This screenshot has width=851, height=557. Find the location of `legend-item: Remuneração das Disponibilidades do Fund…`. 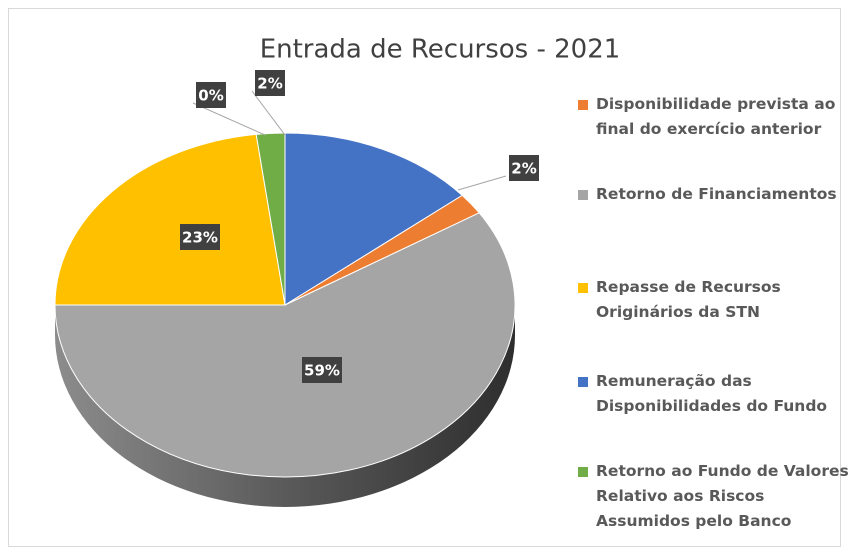

legend-item: Remuneração das Disponibilidades do Fund… is located at coordinates (714, 394).